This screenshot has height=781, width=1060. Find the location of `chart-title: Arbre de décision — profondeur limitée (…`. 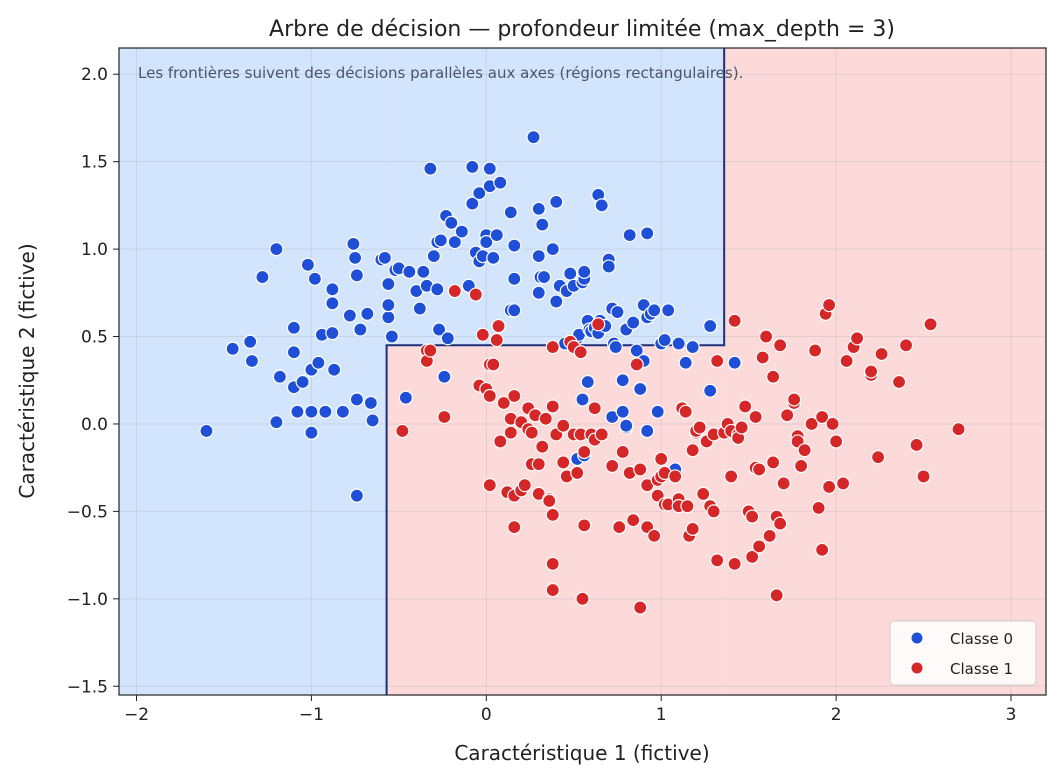

chart-title: Arbre de décision — profondeur limitée (… is located at coordinates (582, 29).